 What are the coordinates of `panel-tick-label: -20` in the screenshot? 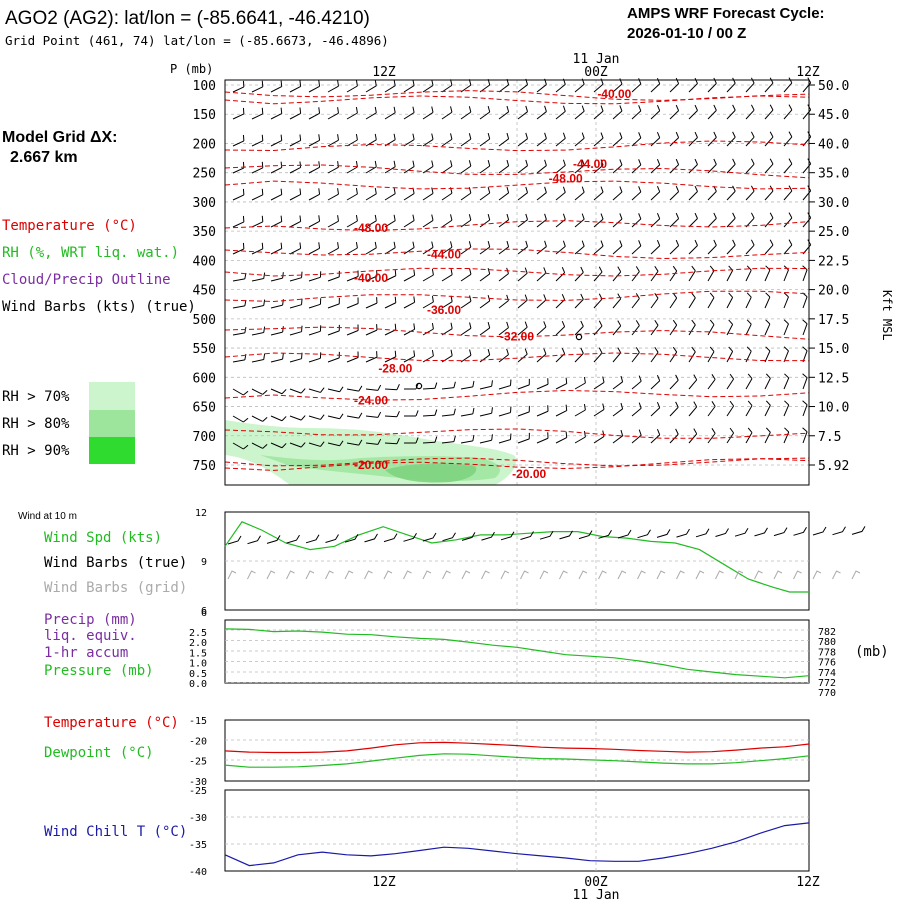 It's located at (198, 741).